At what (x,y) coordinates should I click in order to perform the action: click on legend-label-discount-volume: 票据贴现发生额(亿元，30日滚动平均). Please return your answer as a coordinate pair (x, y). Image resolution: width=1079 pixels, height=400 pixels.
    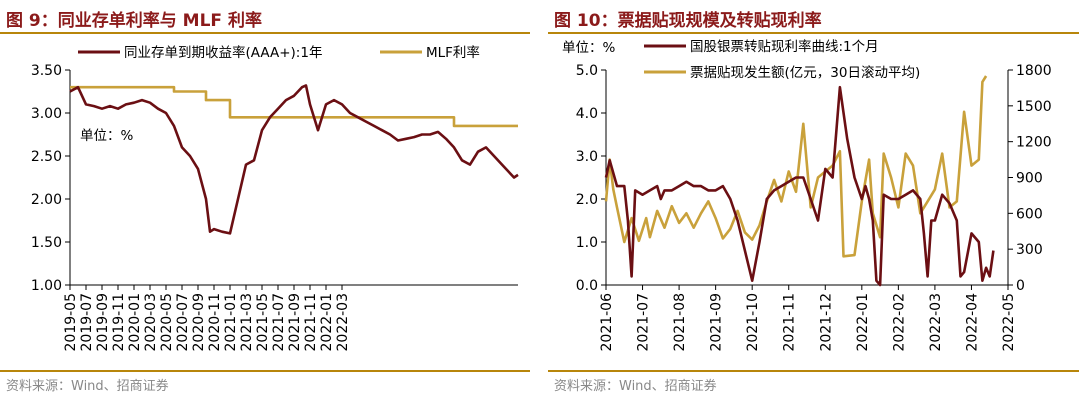
    Looking at the image, I should click on (805, 72).